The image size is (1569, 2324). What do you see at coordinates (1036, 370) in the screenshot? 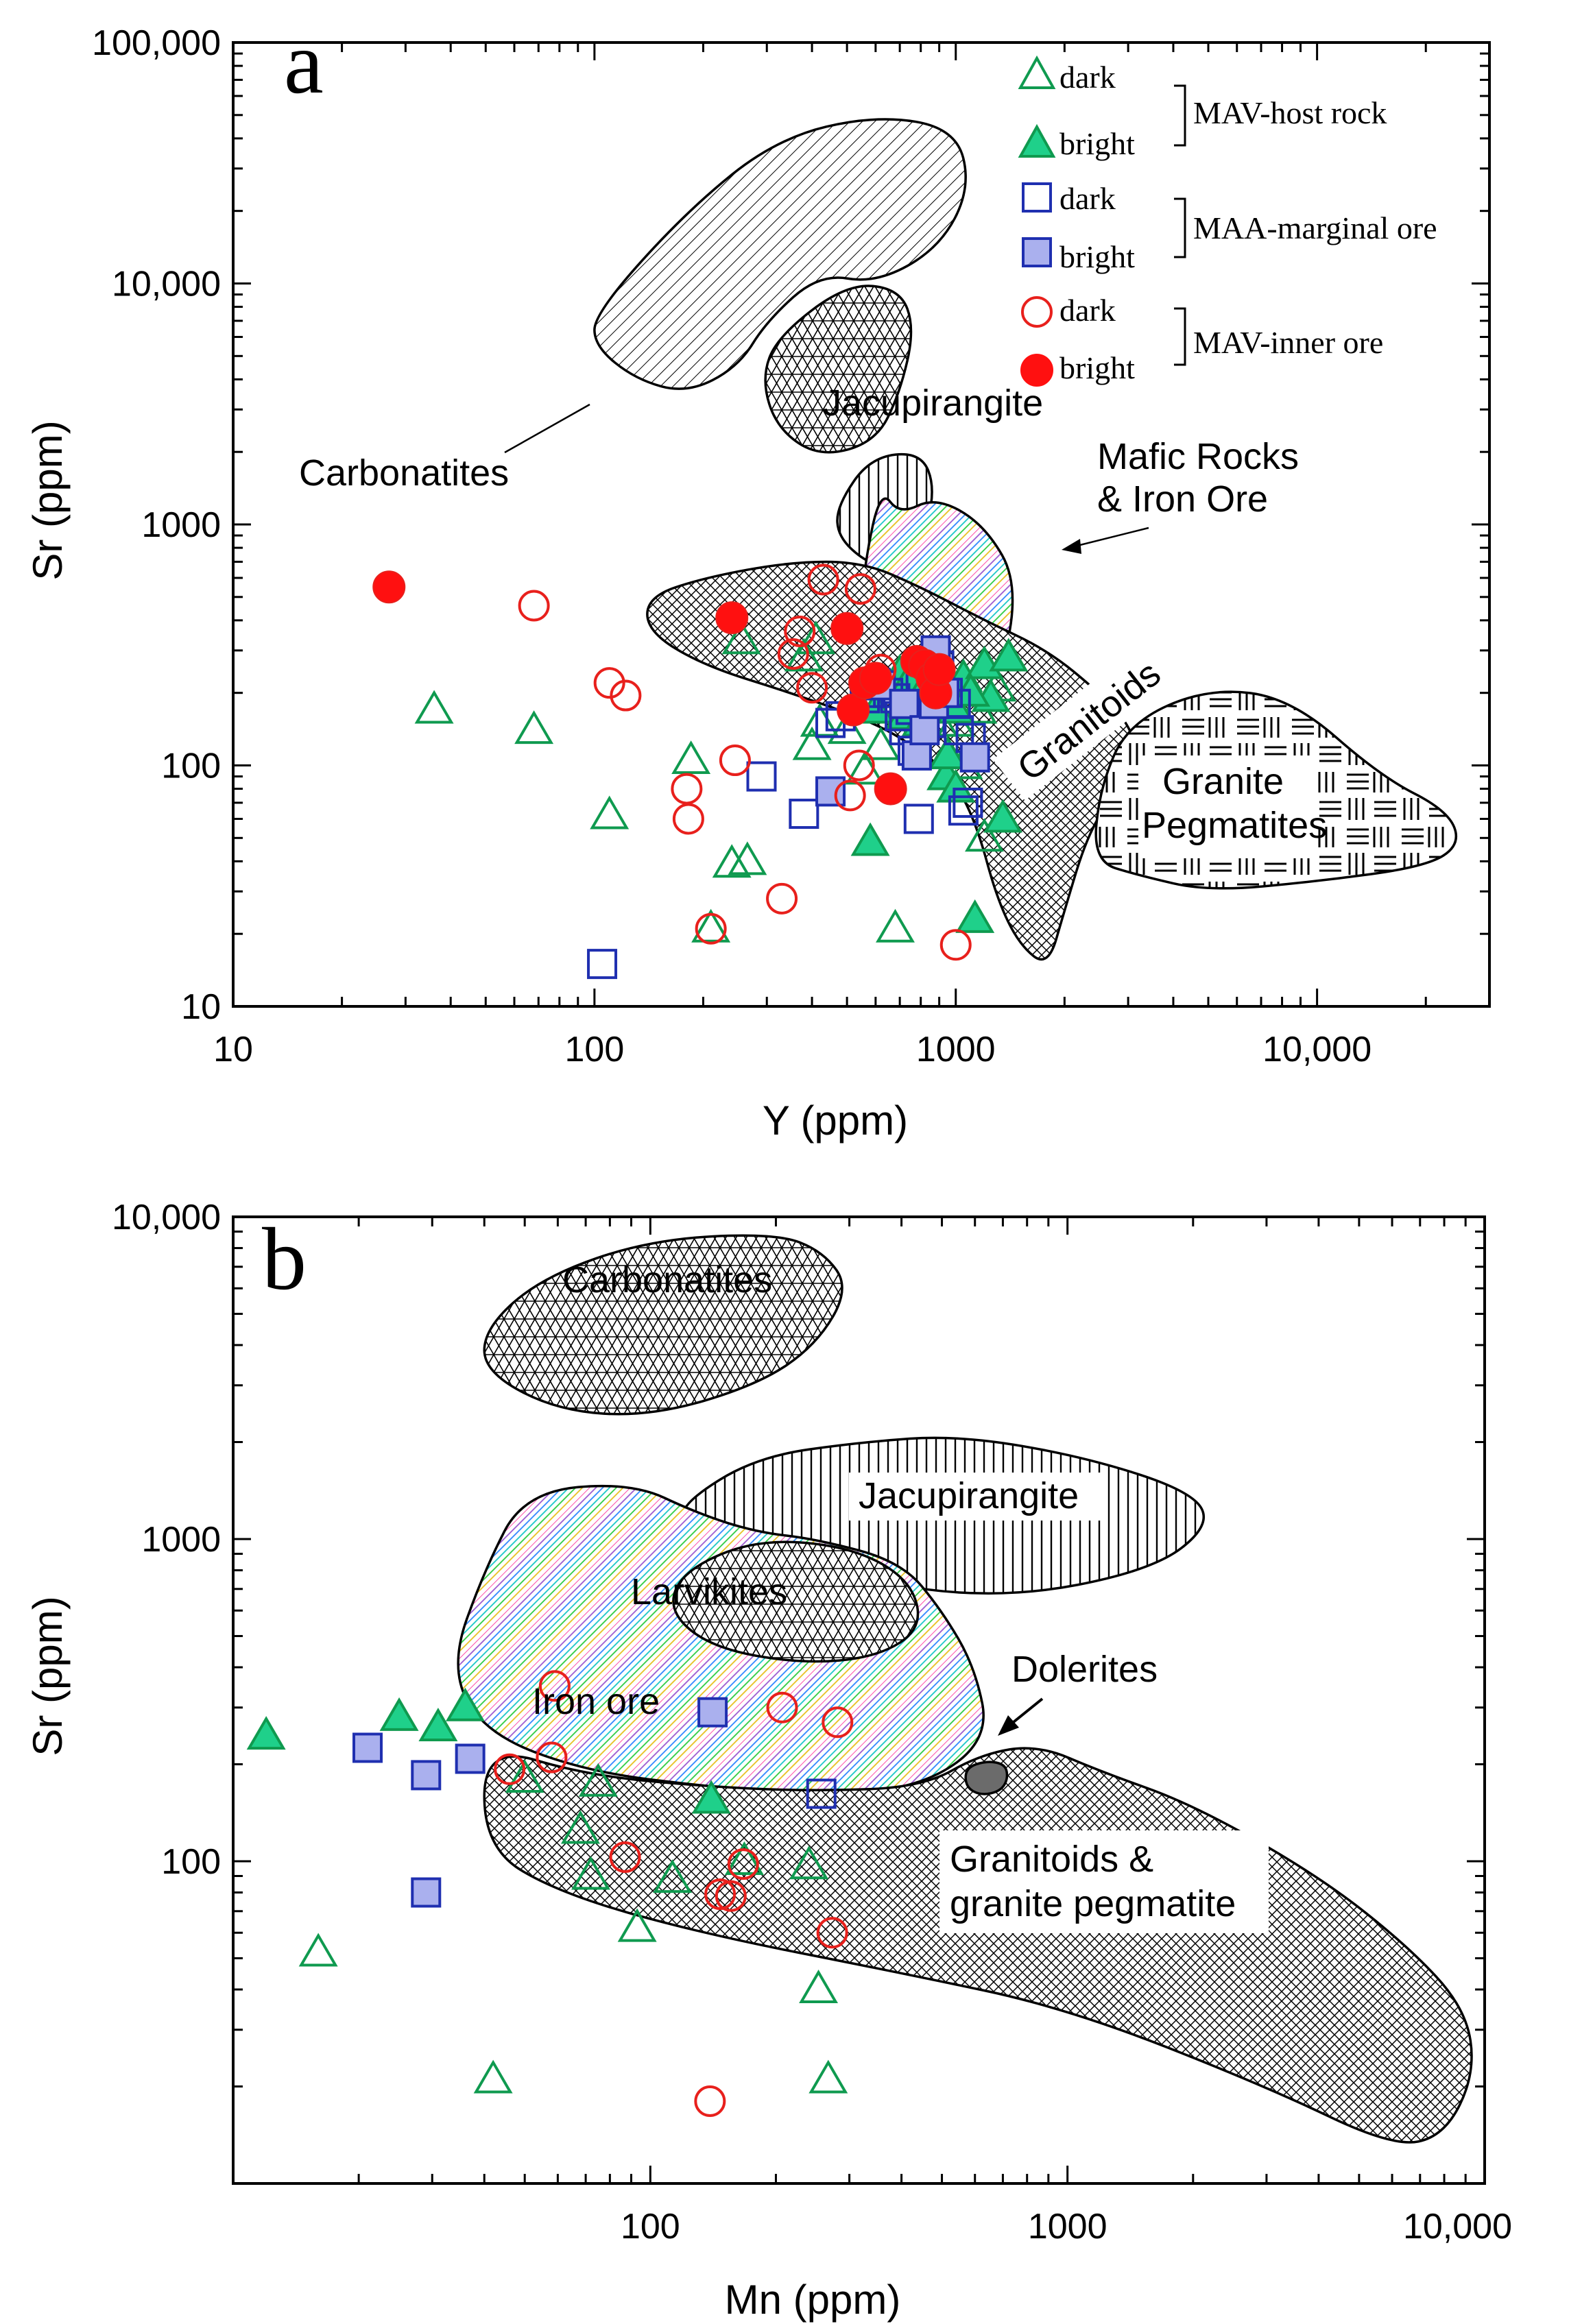
I see `legend-circle-filled-icon` at bounding box center [1036, 370].